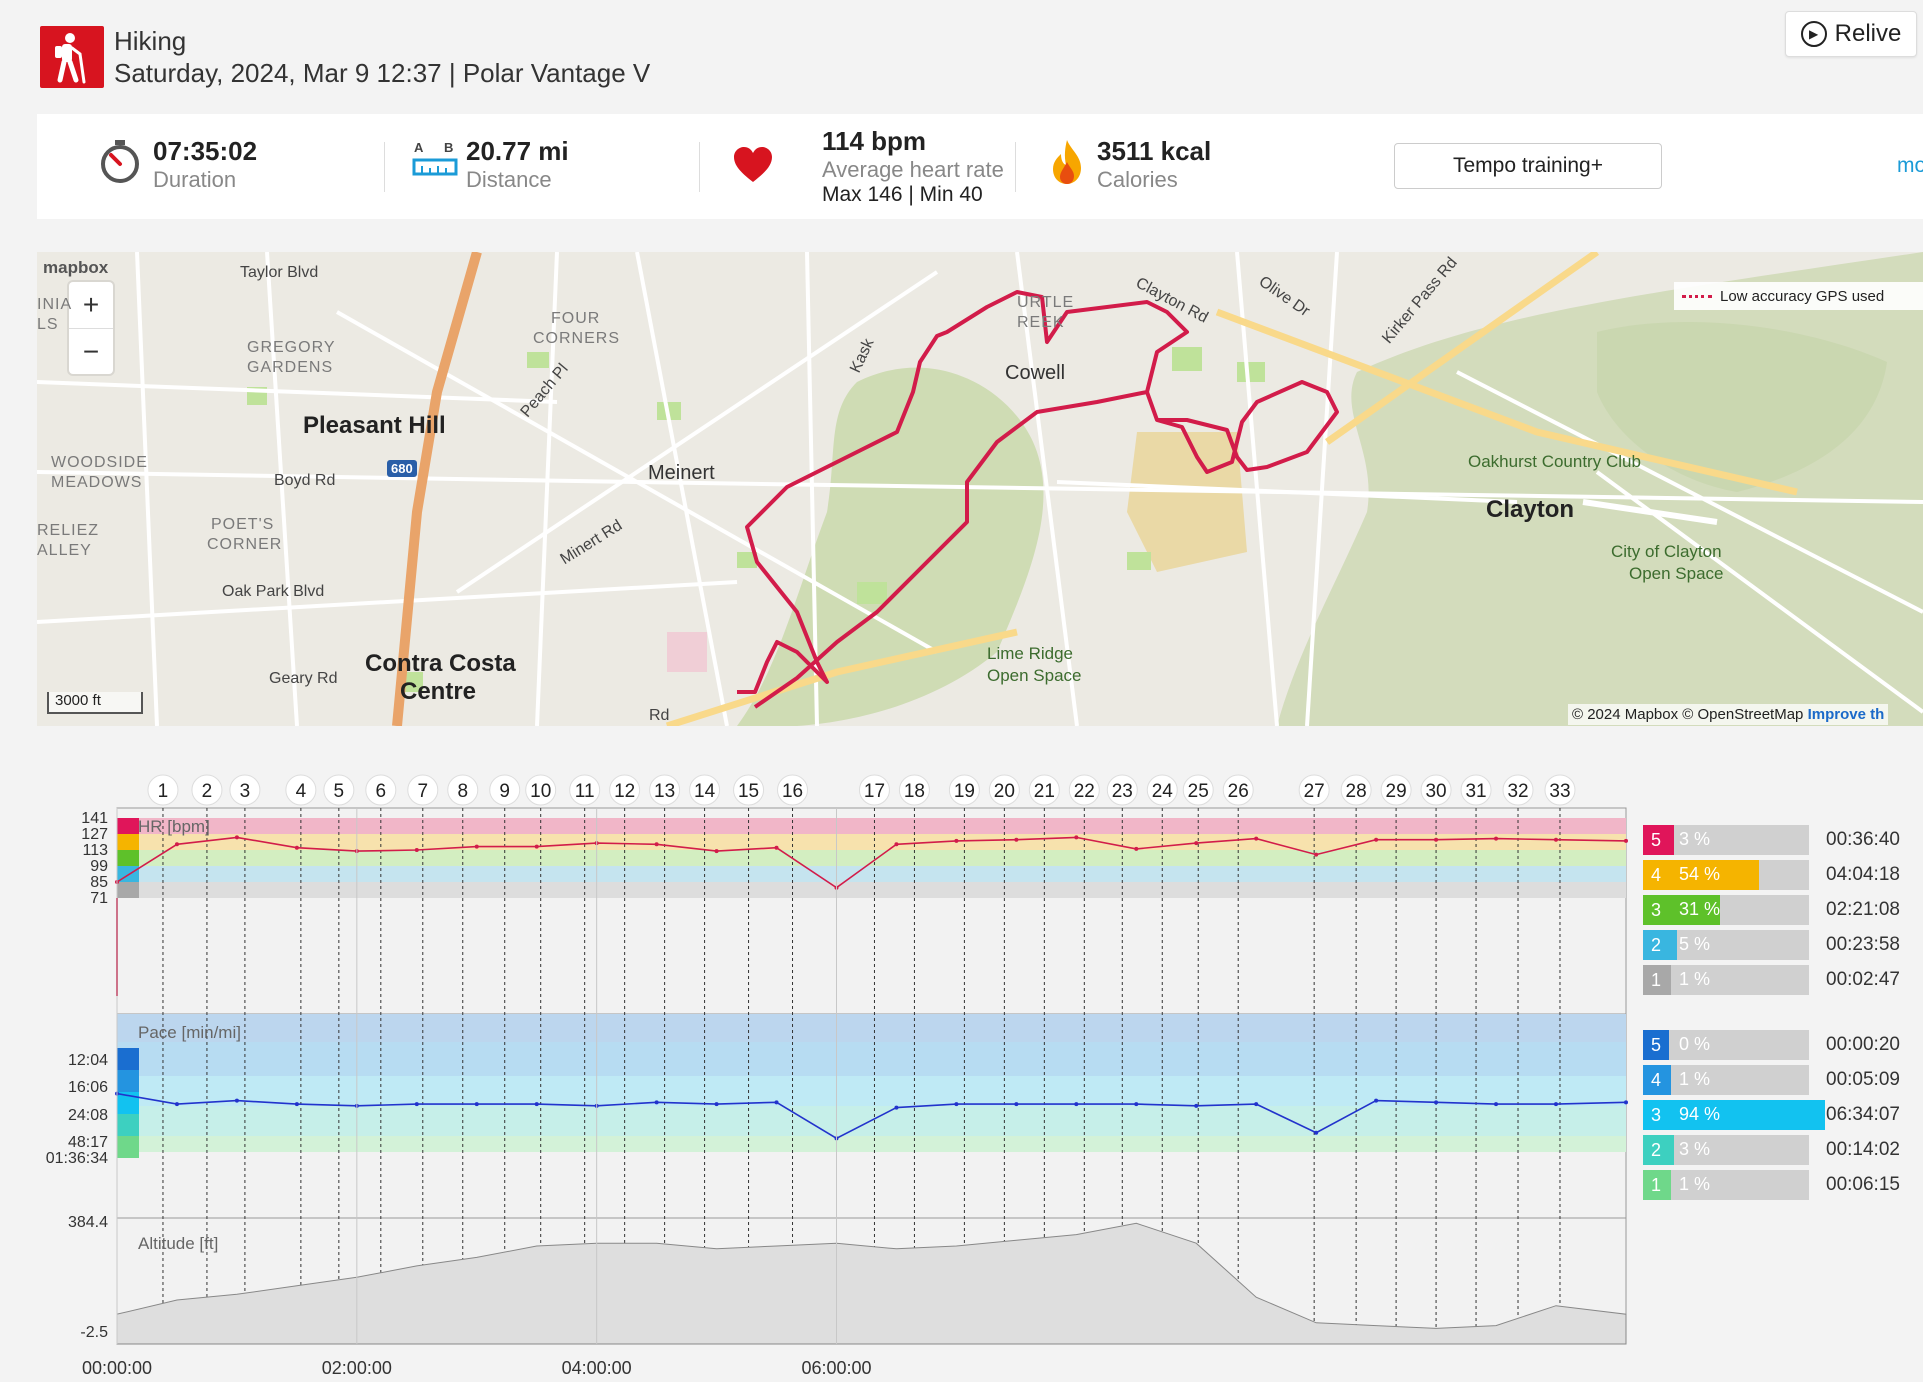 The width and height of the screenshot is (1923, 1382). What do you see at coordinates (88, 1142) in the screenshot?
I see `pace-y-tick: 48:17` at bounding box center [88, 1142].